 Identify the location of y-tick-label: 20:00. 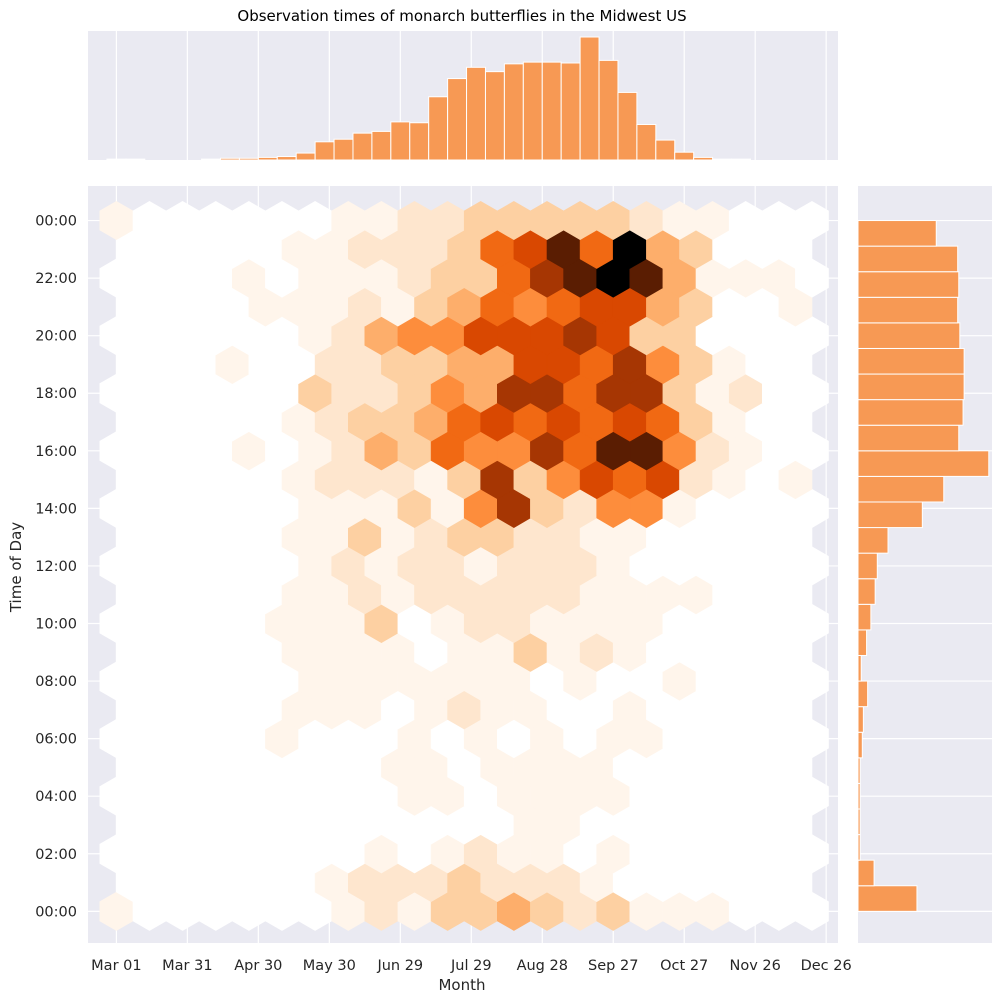
(56, 337).